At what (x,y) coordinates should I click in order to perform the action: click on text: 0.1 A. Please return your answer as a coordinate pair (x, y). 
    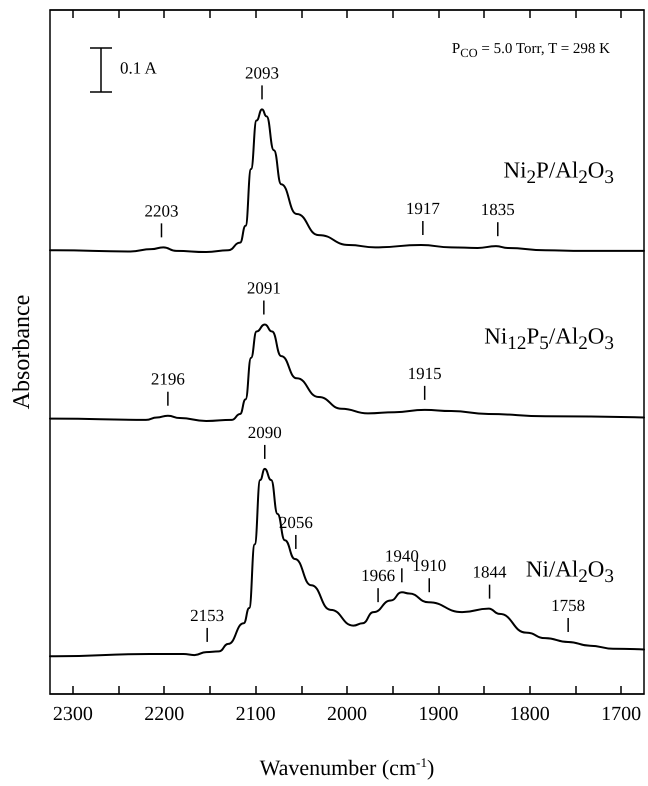
    Looking at the image, I should click on (138, 68).